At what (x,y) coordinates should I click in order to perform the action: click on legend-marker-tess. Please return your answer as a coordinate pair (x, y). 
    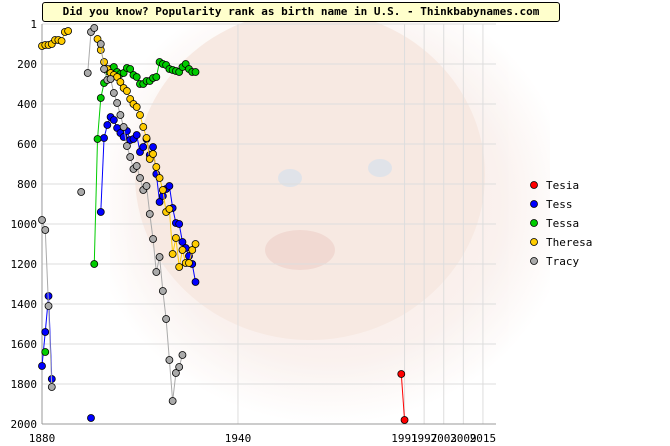
    Looking at the image, I should click on (534, 204).